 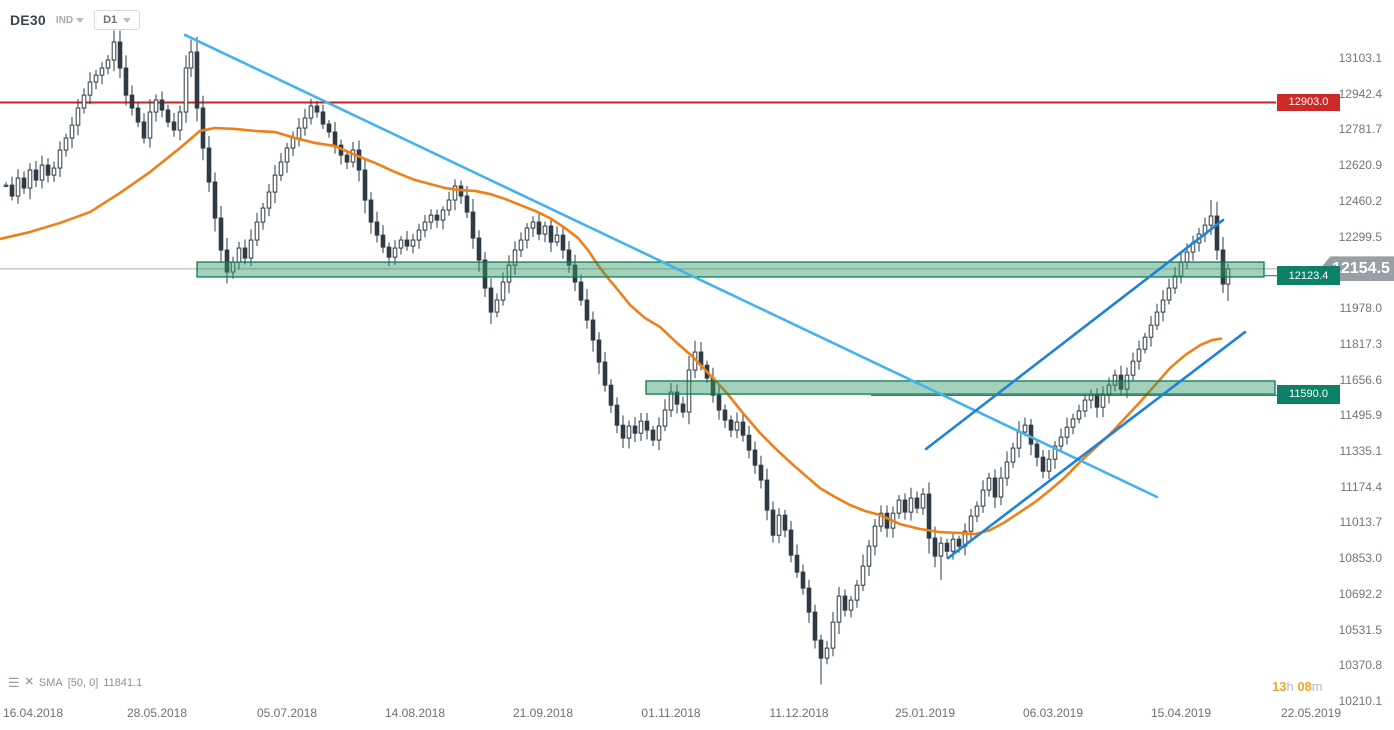 What do you see at coordinates (925, 713) in the screenshot?
I see `date-tick: 25.01.2019` at bounding box center [925, 713].